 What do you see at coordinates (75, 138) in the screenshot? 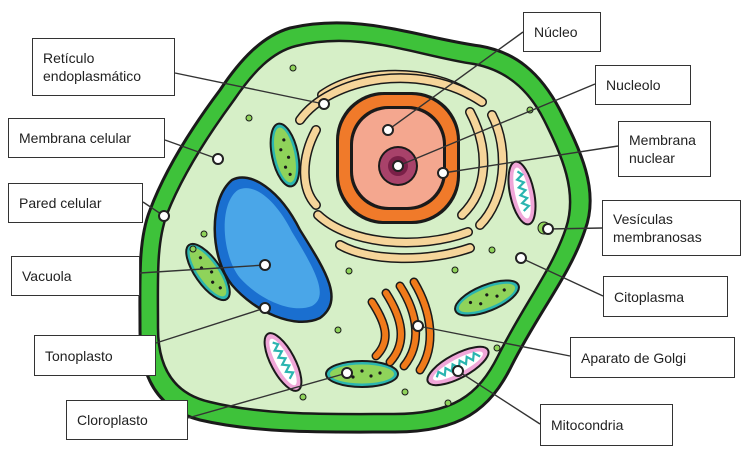
I see `label-membrana-celular-text: Membrana celular` at bounding box center [75, 138].